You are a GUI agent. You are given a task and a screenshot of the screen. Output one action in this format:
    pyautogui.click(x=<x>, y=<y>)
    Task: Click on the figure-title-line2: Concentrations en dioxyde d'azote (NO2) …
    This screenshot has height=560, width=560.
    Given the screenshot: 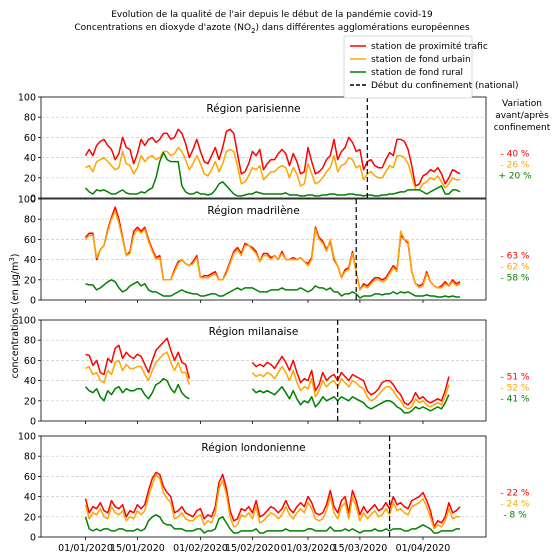 What is the action you would take?
    pyautogui.click(x=272, y=28)
    